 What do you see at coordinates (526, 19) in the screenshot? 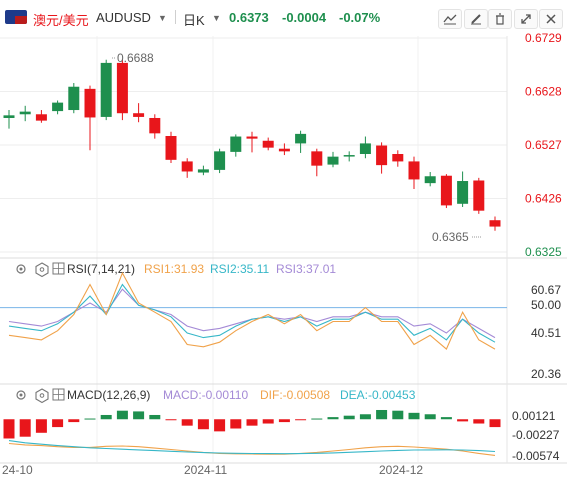
I see `fullscreen-button` at bounding box center [526, 19].